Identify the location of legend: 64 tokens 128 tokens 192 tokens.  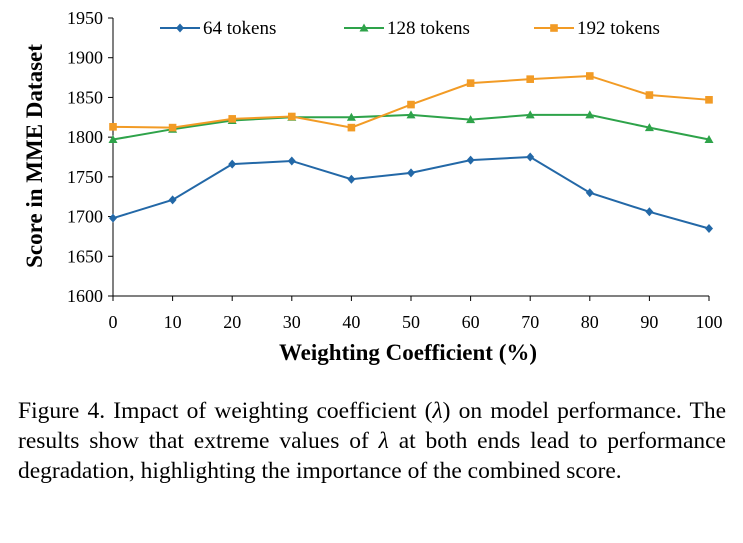
(410, 28).